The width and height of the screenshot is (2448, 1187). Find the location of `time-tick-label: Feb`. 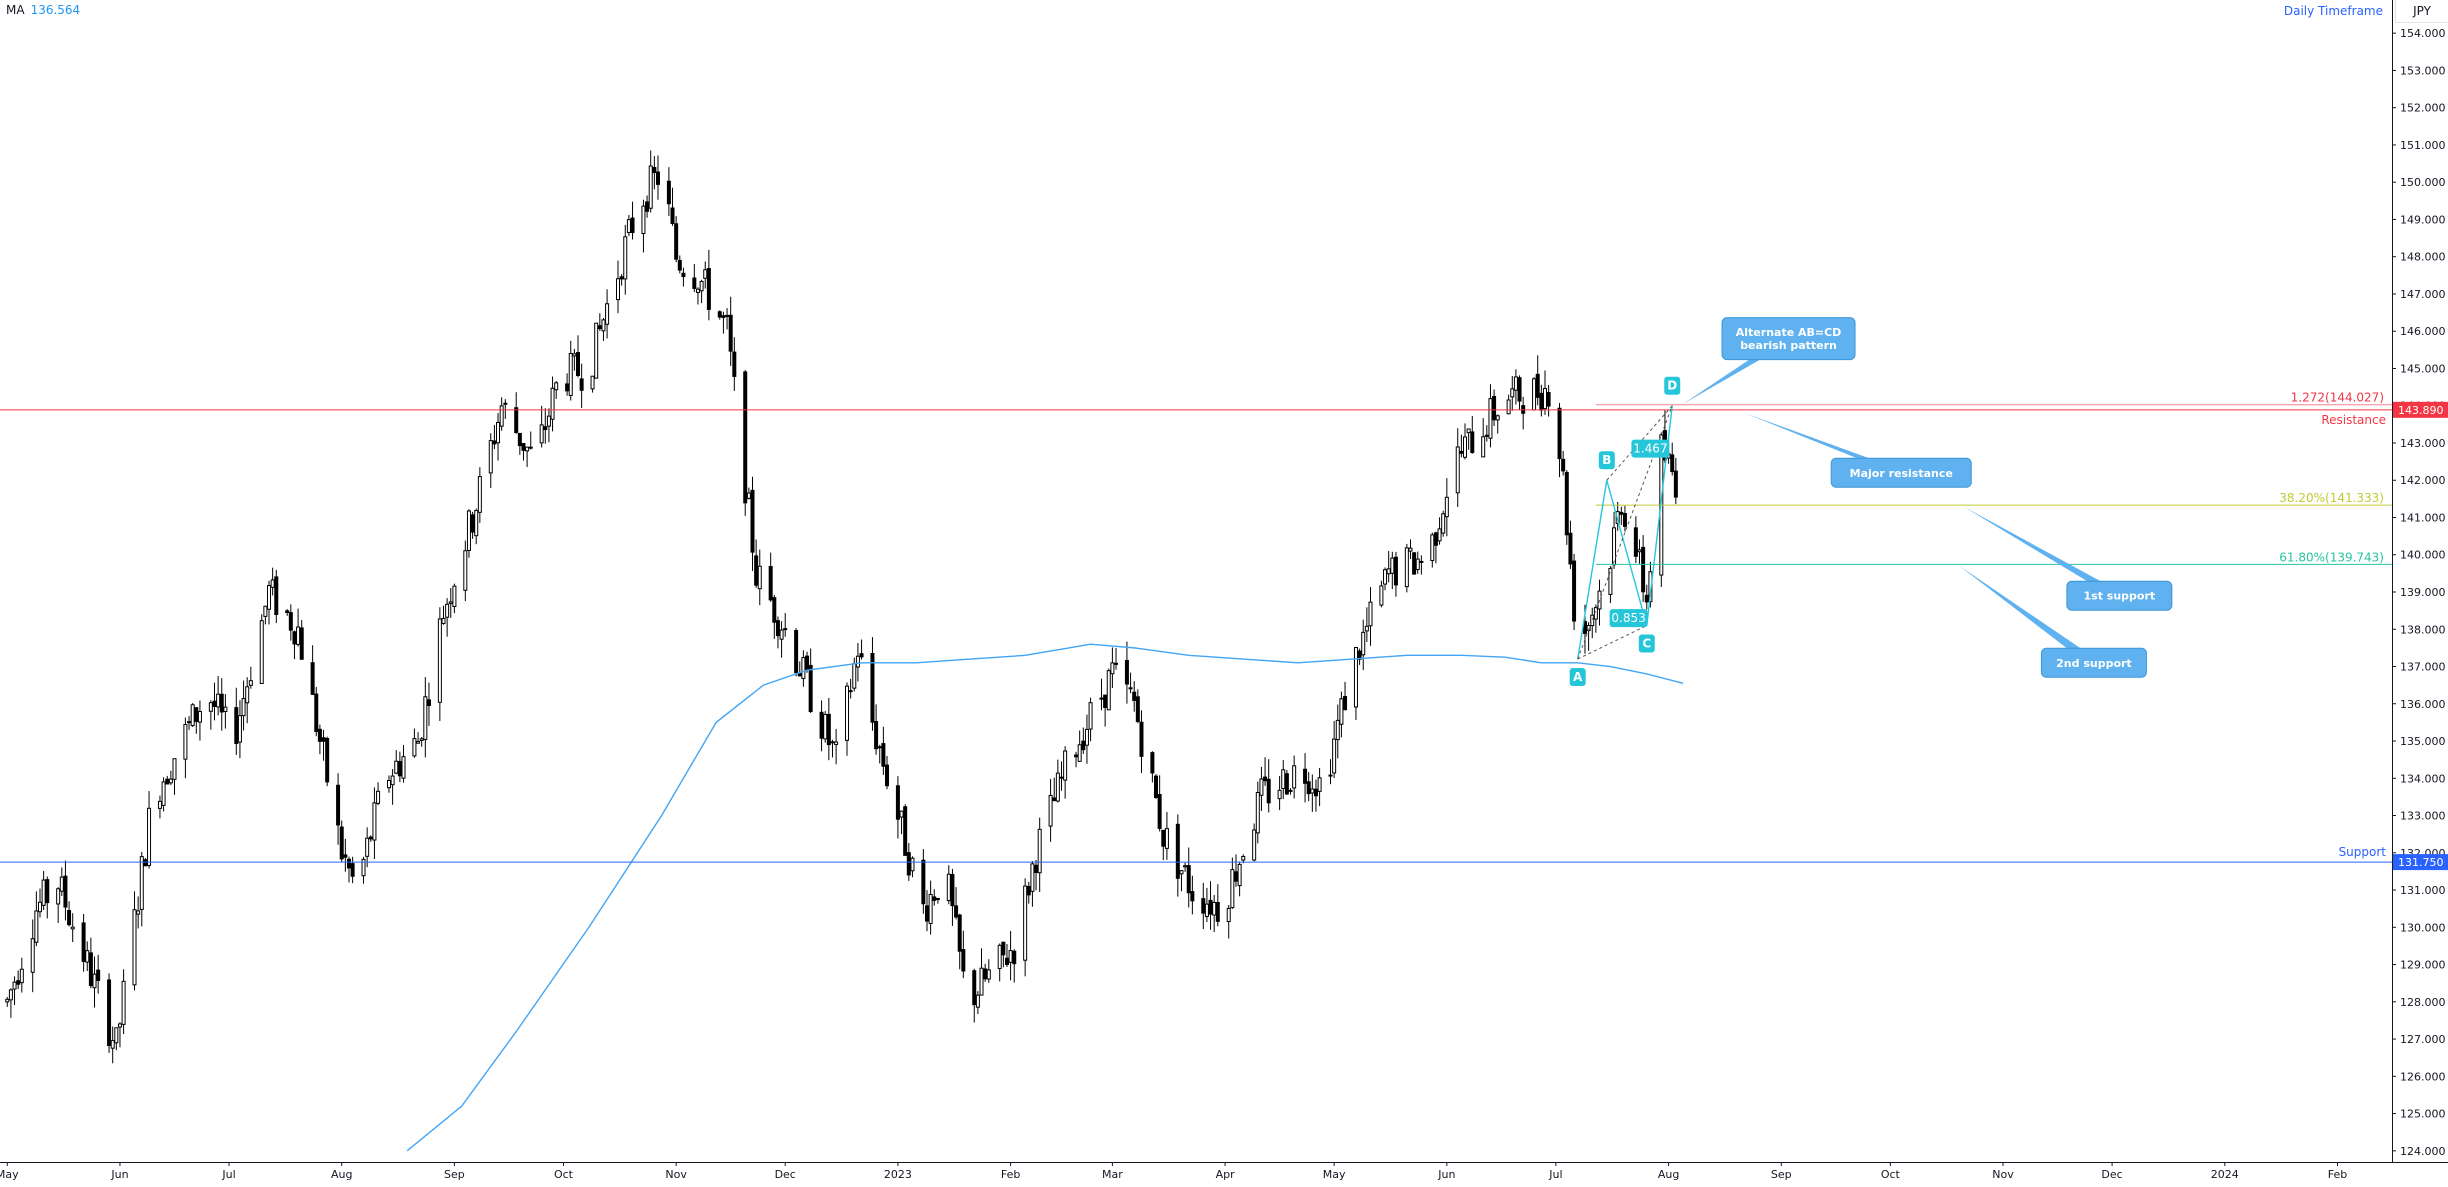

time-tick-label: Feb is located at coordinates (1010, 1174).